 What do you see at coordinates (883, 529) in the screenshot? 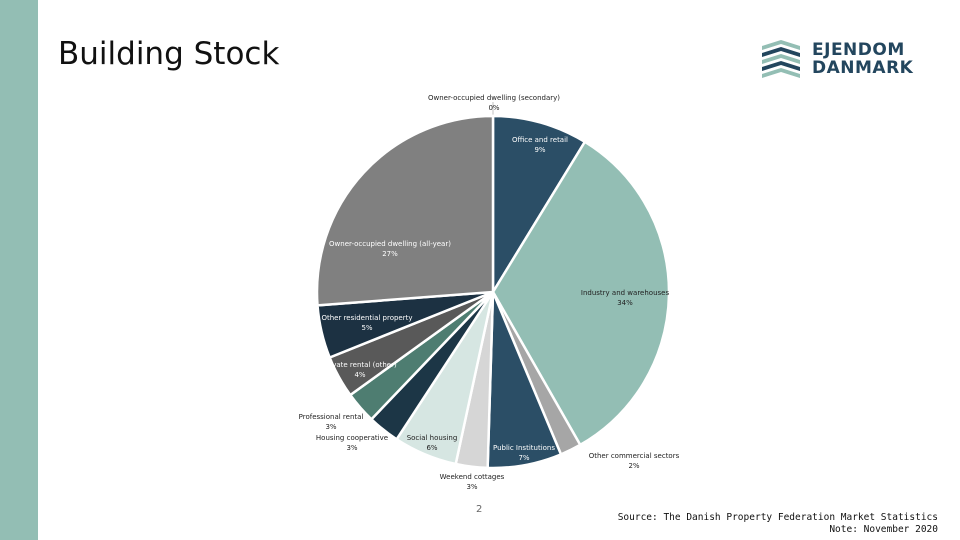
I see `note-line: Note: November 2020` at bounding box center [883, 529].